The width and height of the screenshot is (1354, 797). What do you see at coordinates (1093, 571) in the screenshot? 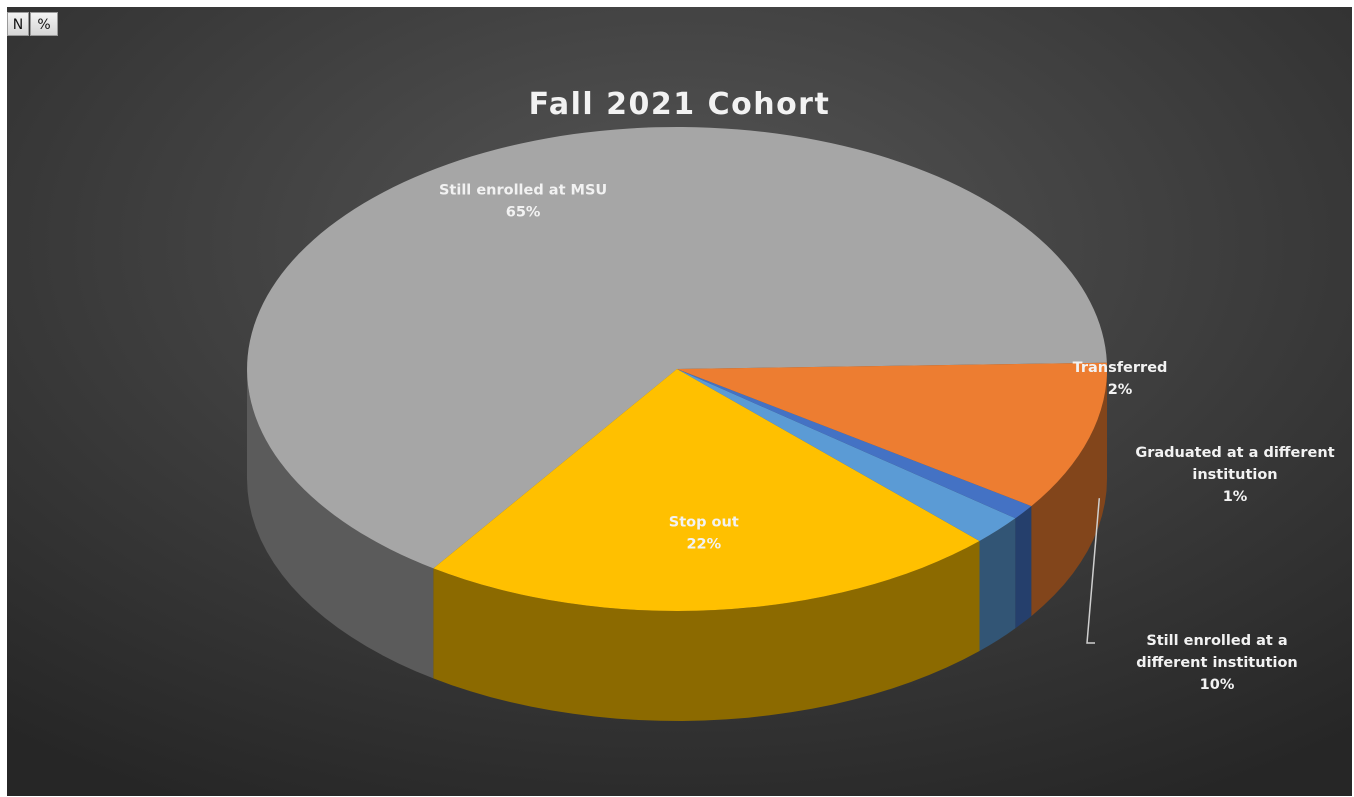
I see `leader-line` at bounding box center [1093, 571].